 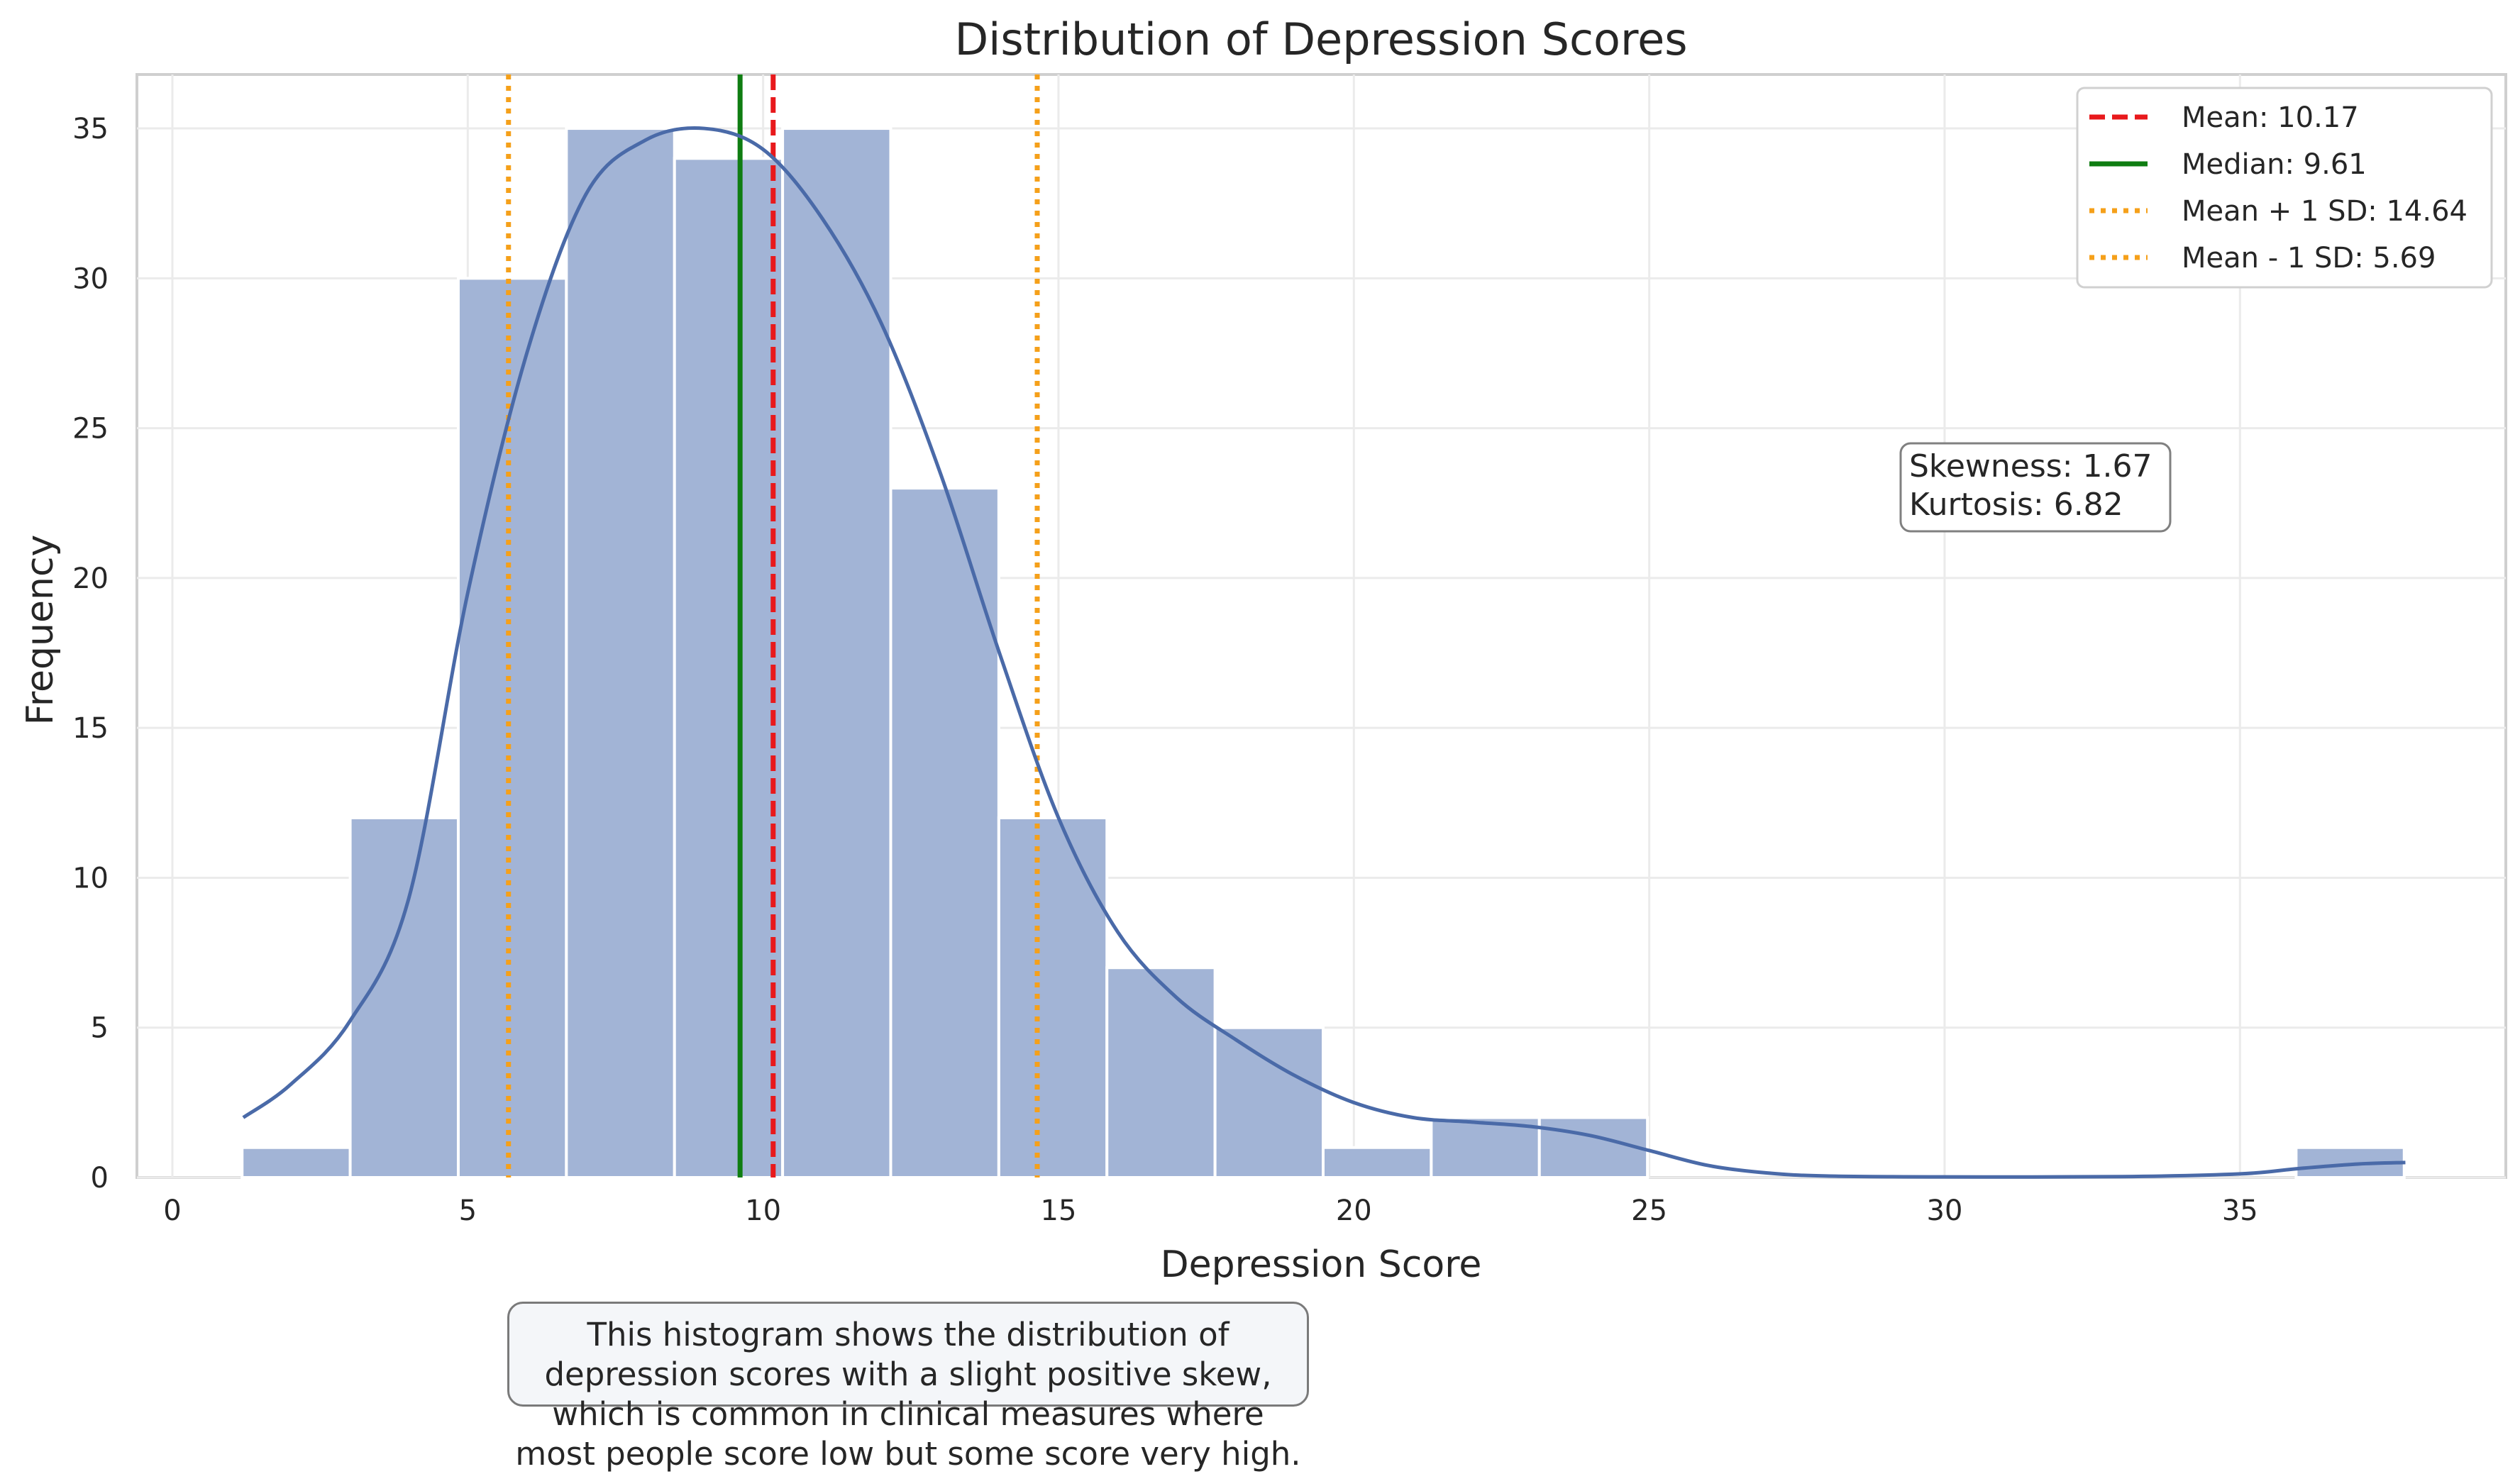 I want to click on y-tick-label: 25, so click(x=90, y=429).